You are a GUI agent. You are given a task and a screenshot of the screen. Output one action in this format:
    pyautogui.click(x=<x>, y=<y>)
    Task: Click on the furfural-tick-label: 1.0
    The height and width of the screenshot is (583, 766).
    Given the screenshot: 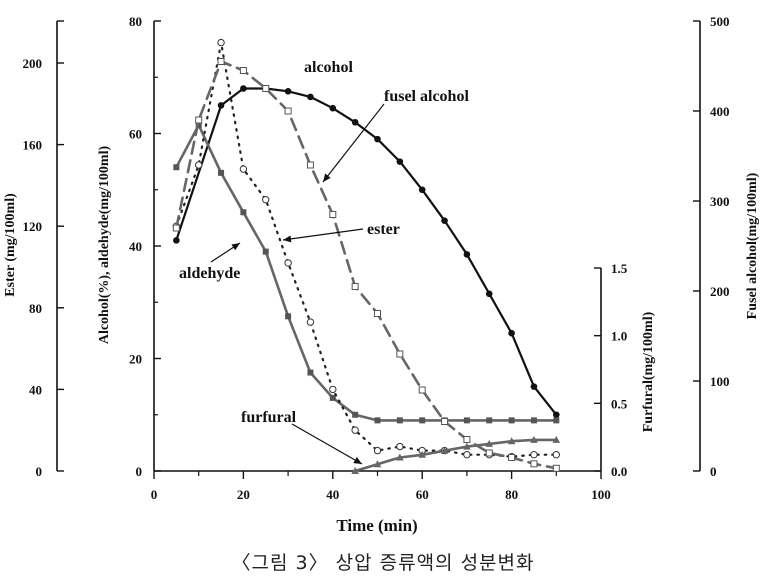 What is the action you would take?
    pyautogui.click(x=619, y=336)
    